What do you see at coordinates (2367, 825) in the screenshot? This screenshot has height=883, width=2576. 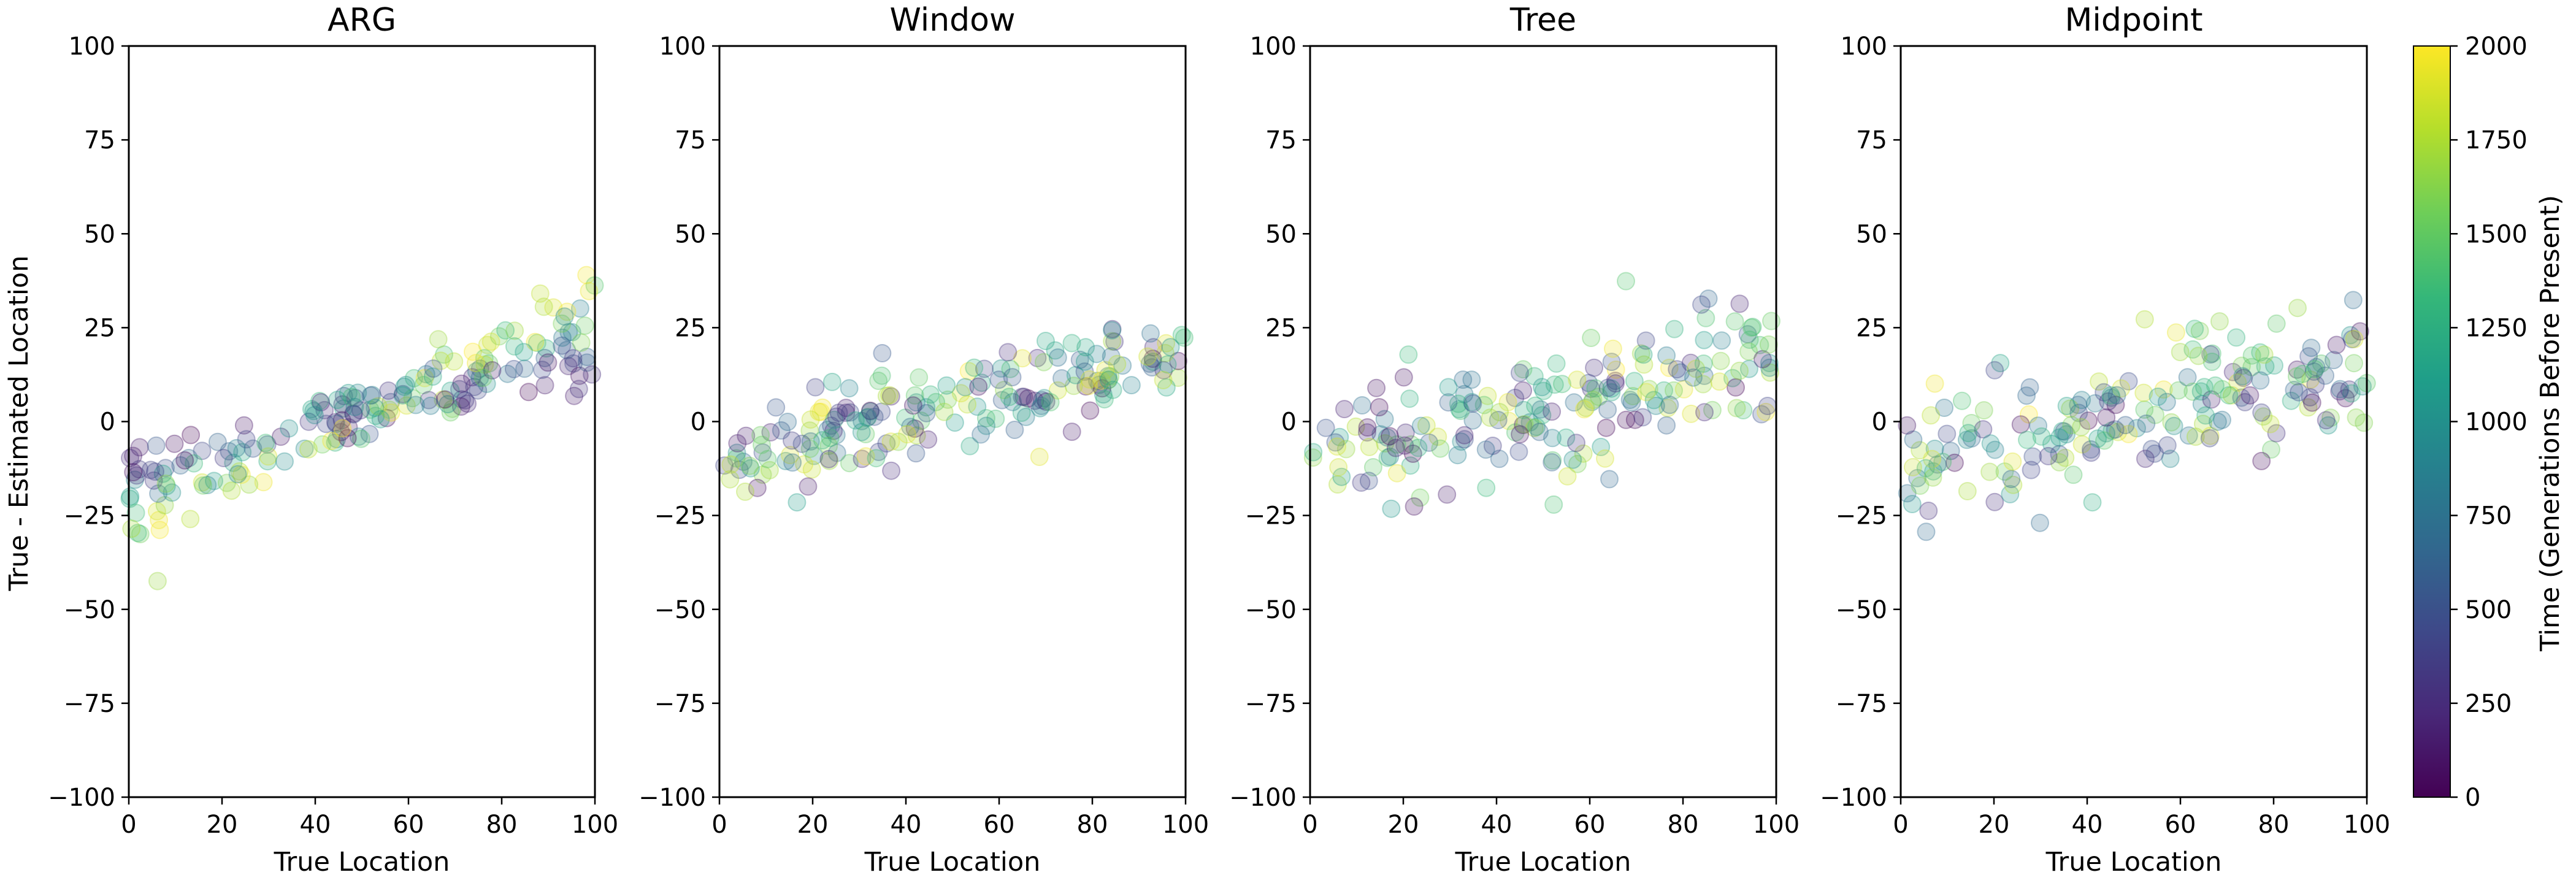 I see `x-tick-label: 100` at bounding box center [2367, 825].